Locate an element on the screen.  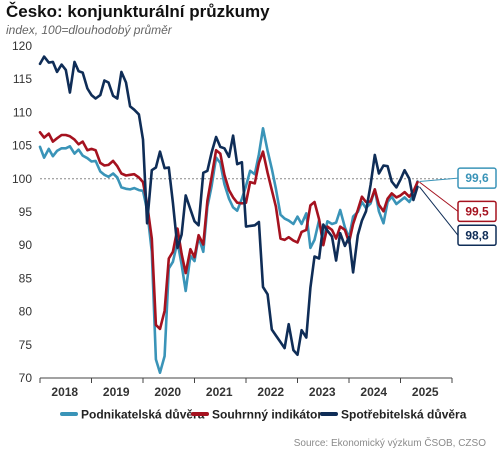
y-tick-label: 80 is located at coordinates (26, 312).